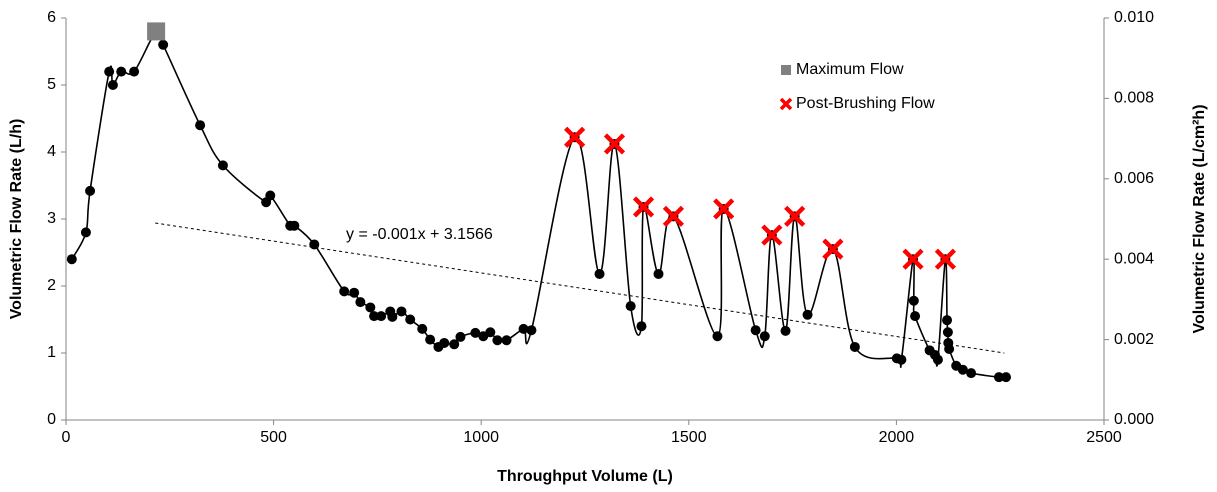  I want to click on y2-tick-label: 0.010, so click(1134, 17).